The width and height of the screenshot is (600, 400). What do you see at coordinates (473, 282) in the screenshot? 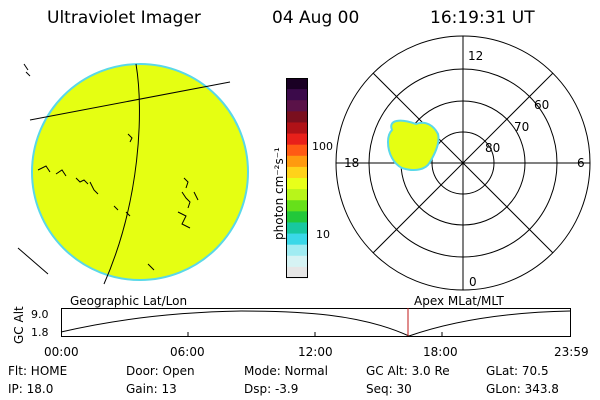
I see `mlt-label-0: 0` at bounding box center [473, 282].